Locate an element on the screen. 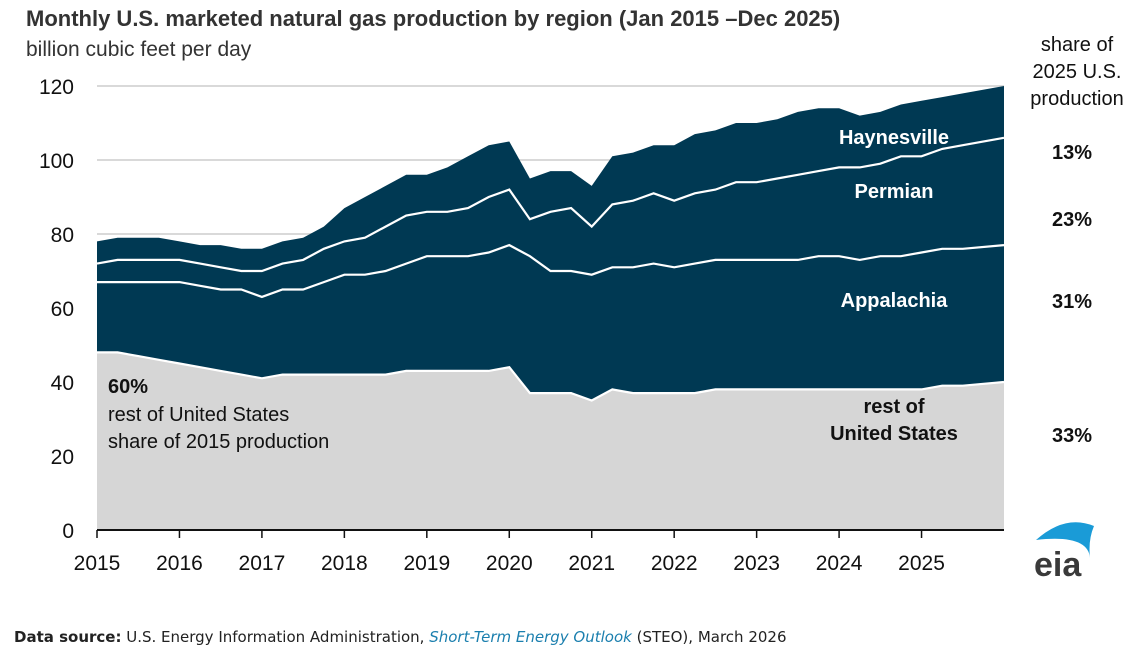  x-tick-label: 2025 is located at coordinates (921, 563).